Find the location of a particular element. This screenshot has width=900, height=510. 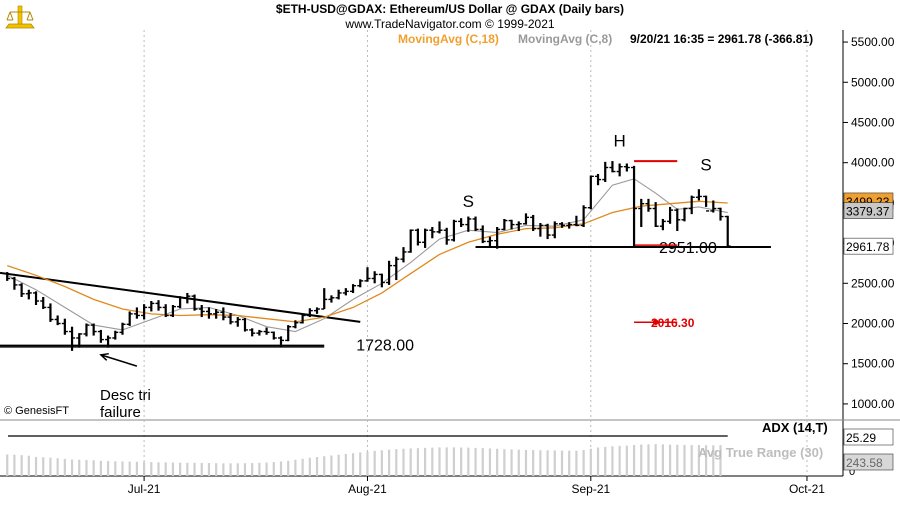

ma8-badge-label: 3379.37 is located at coordinates (868, 212).